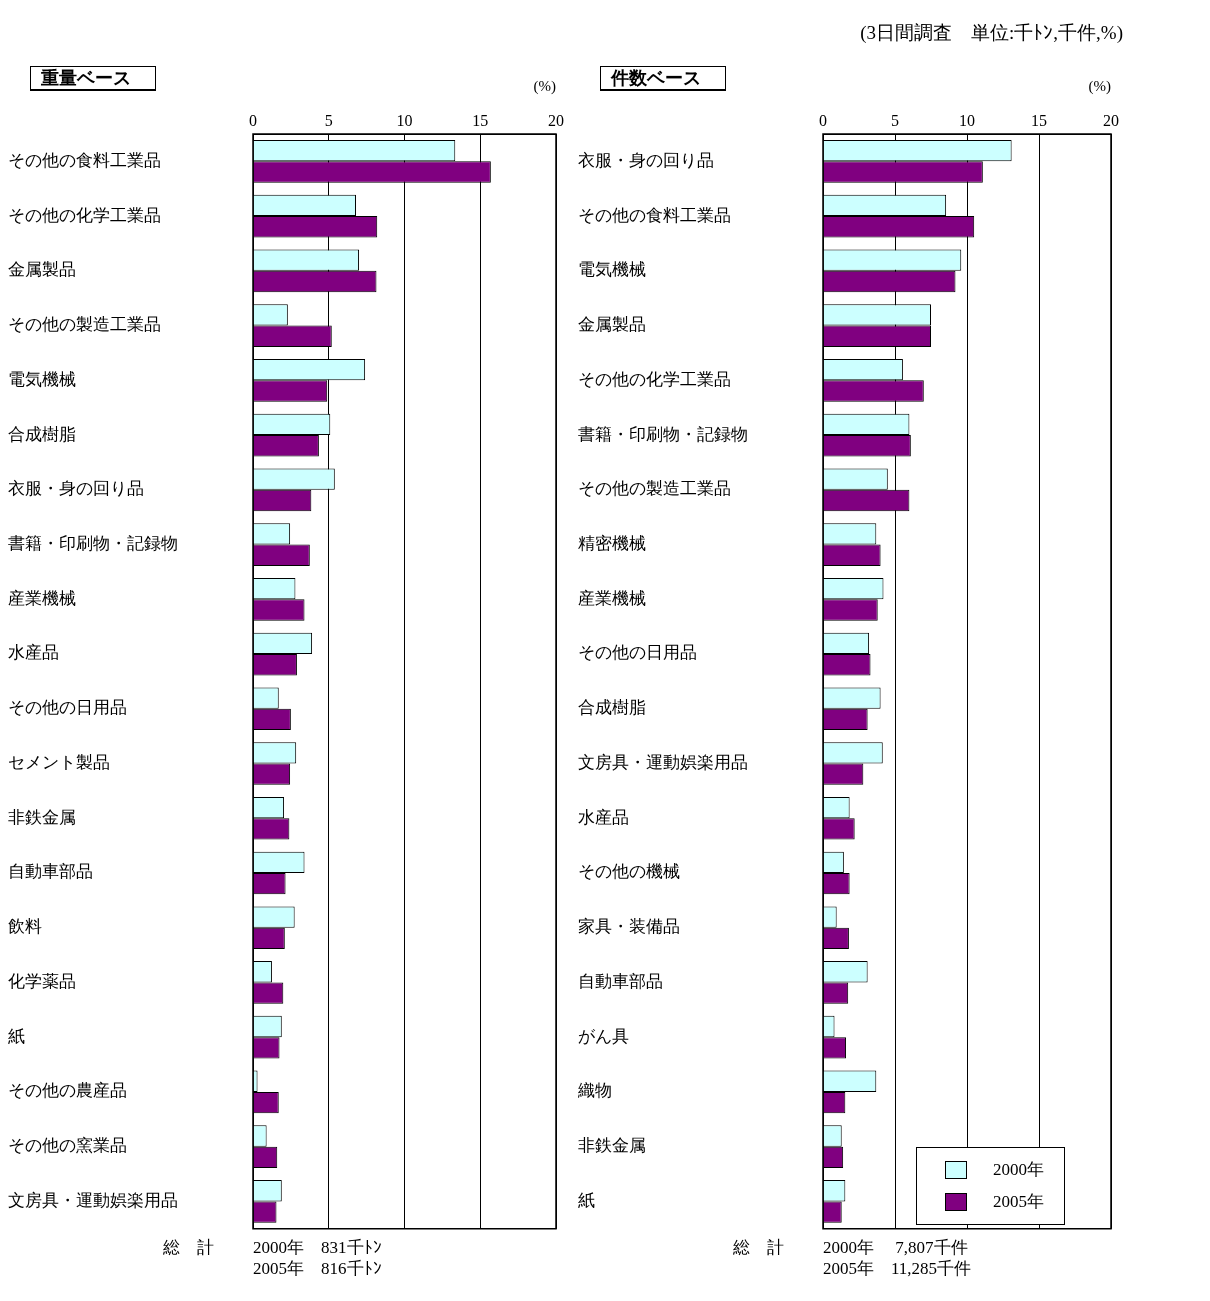  I want to click on y-tick-label: 精密機械, so click(612, 544).